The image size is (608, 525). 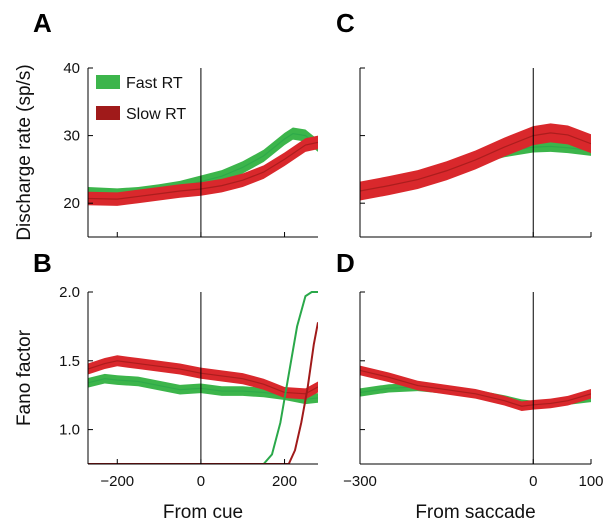 I want to click on slow-rt-legend-swatch, so click(x=108, y=113).